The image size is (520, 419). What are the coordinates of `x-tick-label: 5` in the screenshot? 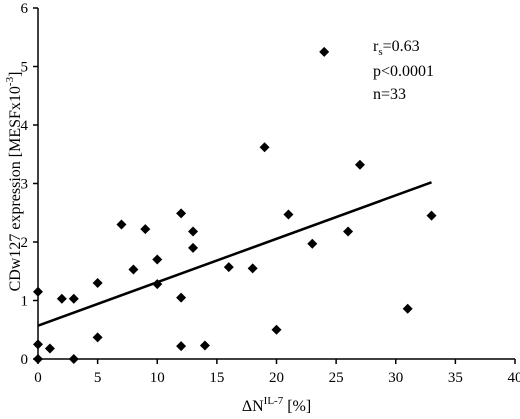 It's located at (98, 378).